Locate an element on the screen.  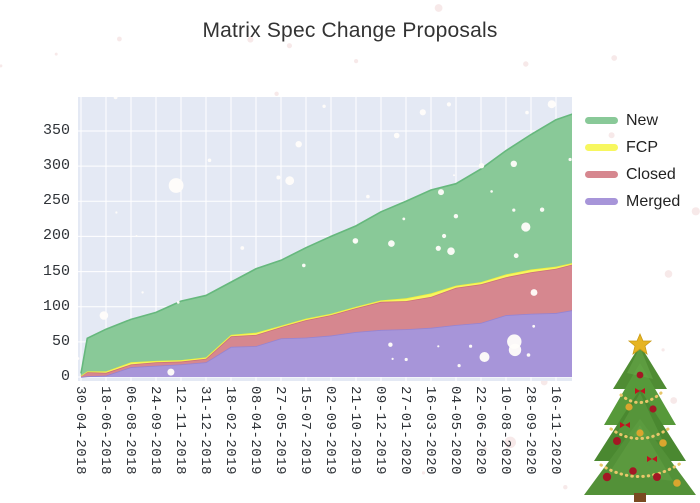
legend-item-fcp: FCP is located at coordinates (632, 147).